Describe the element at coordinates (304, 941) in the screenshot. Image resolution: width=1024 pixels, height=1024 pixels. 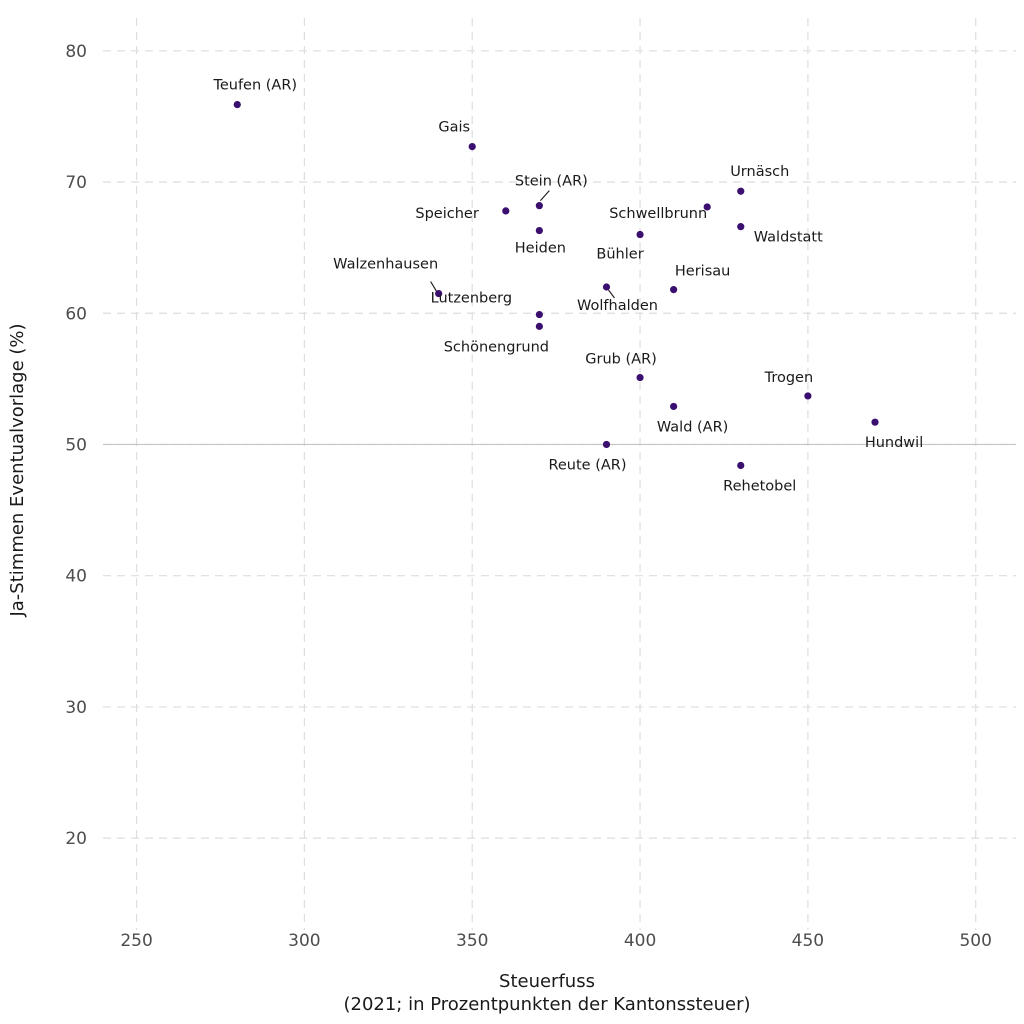
I see `x-tick-label: 300` at that location.